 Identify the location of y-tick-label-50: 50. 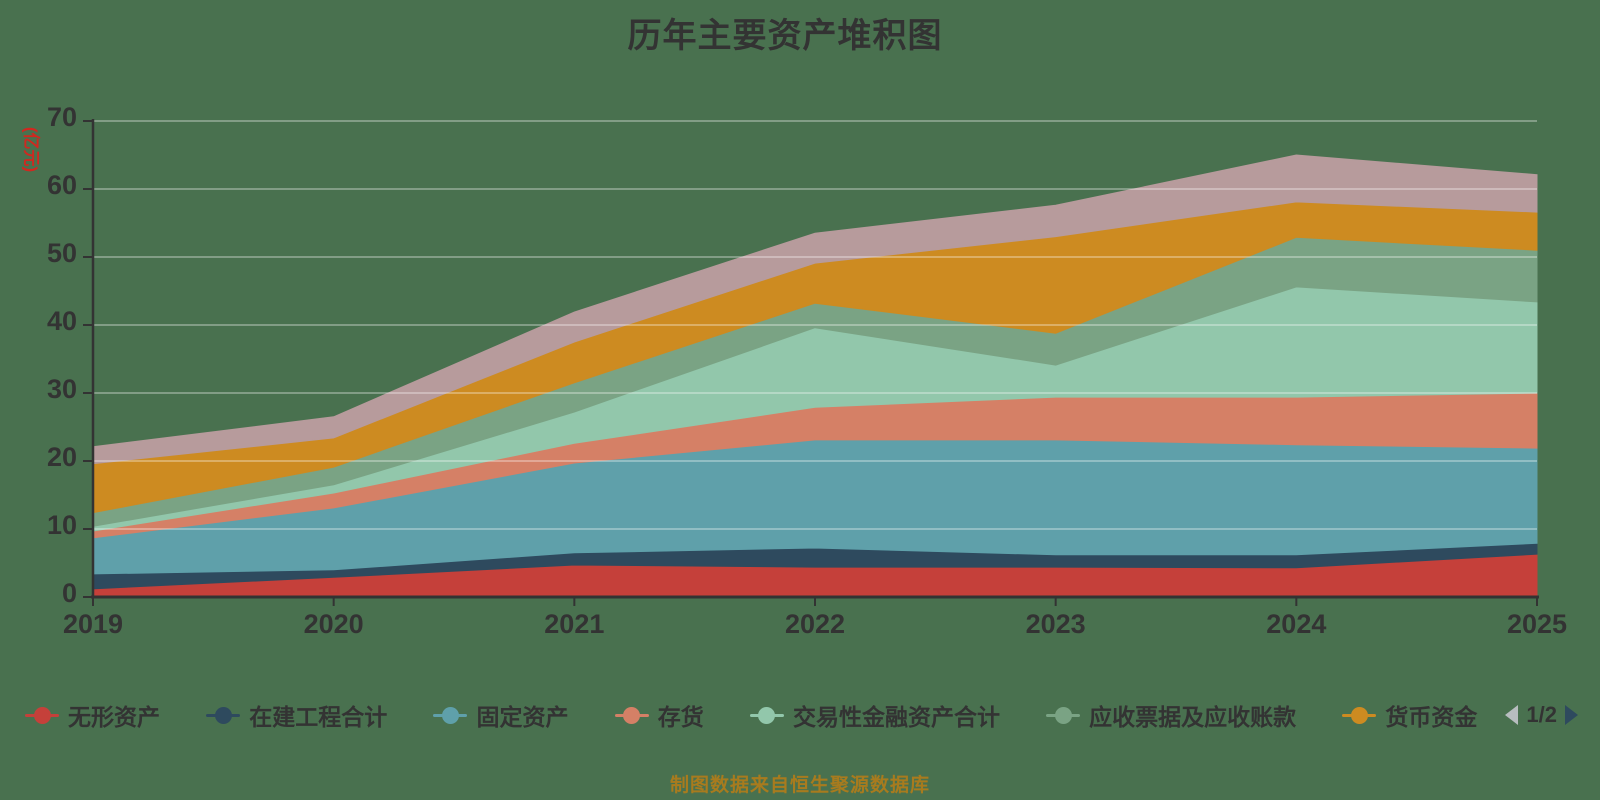
(62, 253).